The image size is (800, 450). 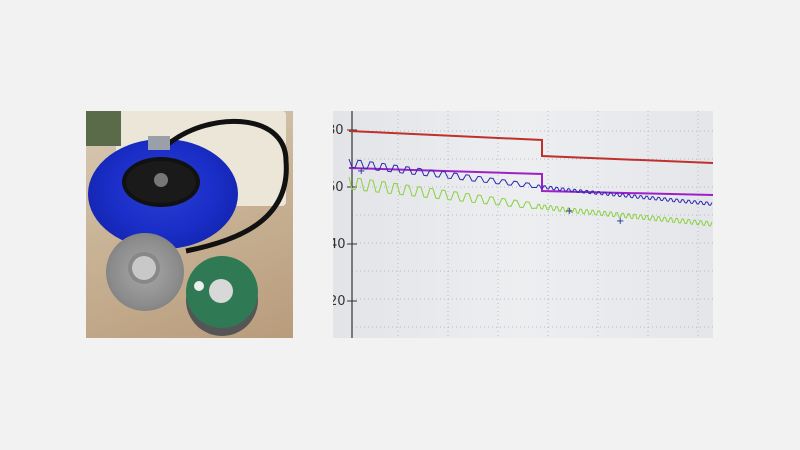 I want to click on trace-average, so click(x=530, y=201).